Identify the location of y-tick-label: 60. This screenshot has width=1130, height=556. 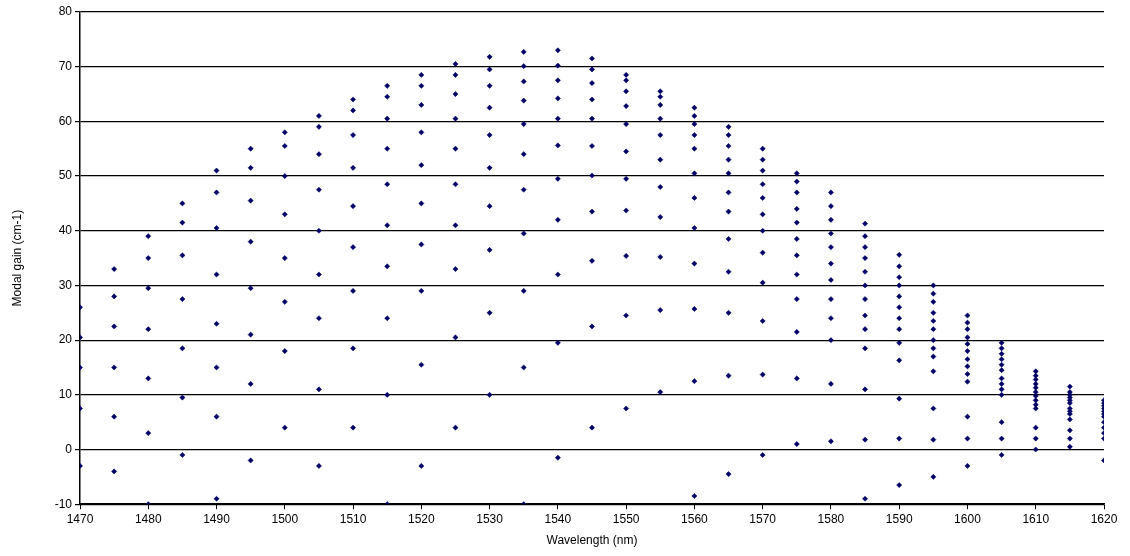
(65, 120).